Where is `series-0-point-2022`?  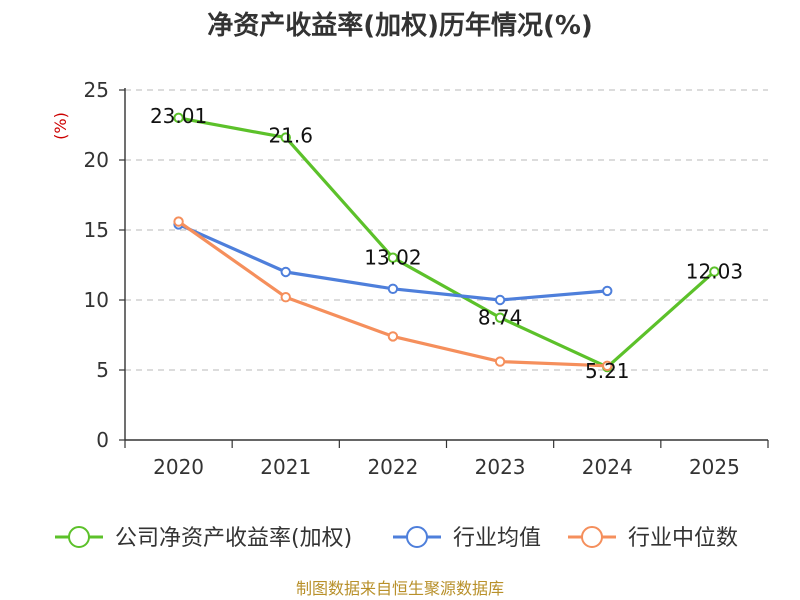 series-0-point-2022 is located at coordinates (393, 257).